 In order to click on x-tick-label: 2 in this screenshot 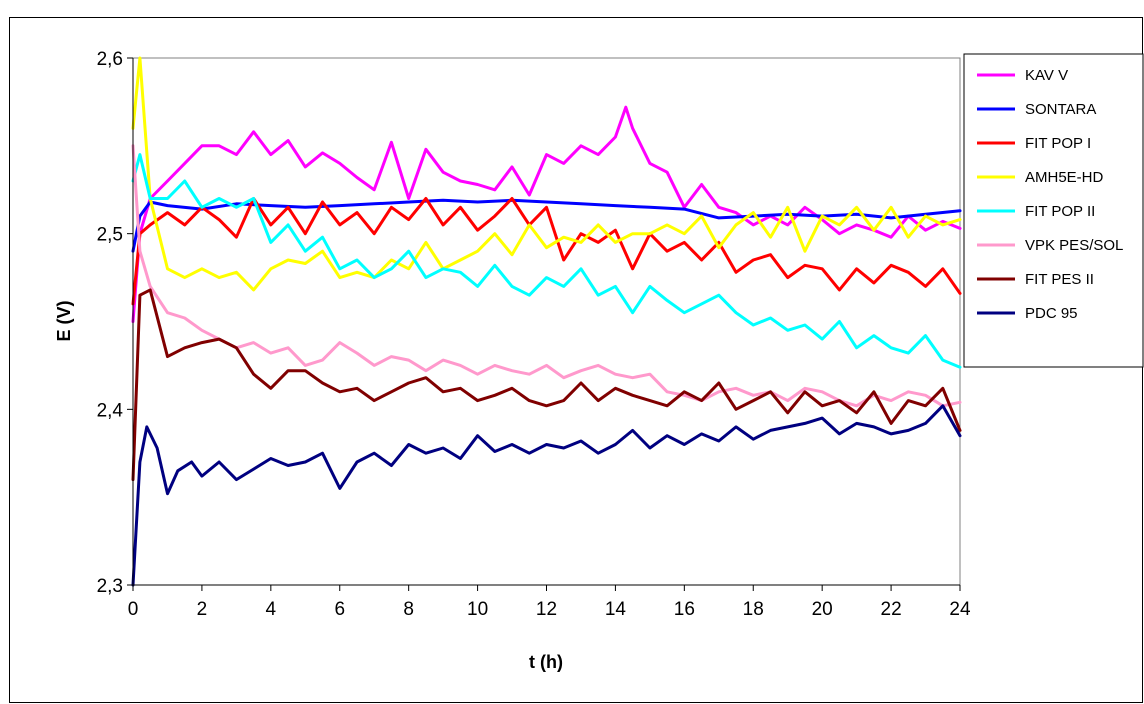, I will do `click(202, 609)`.